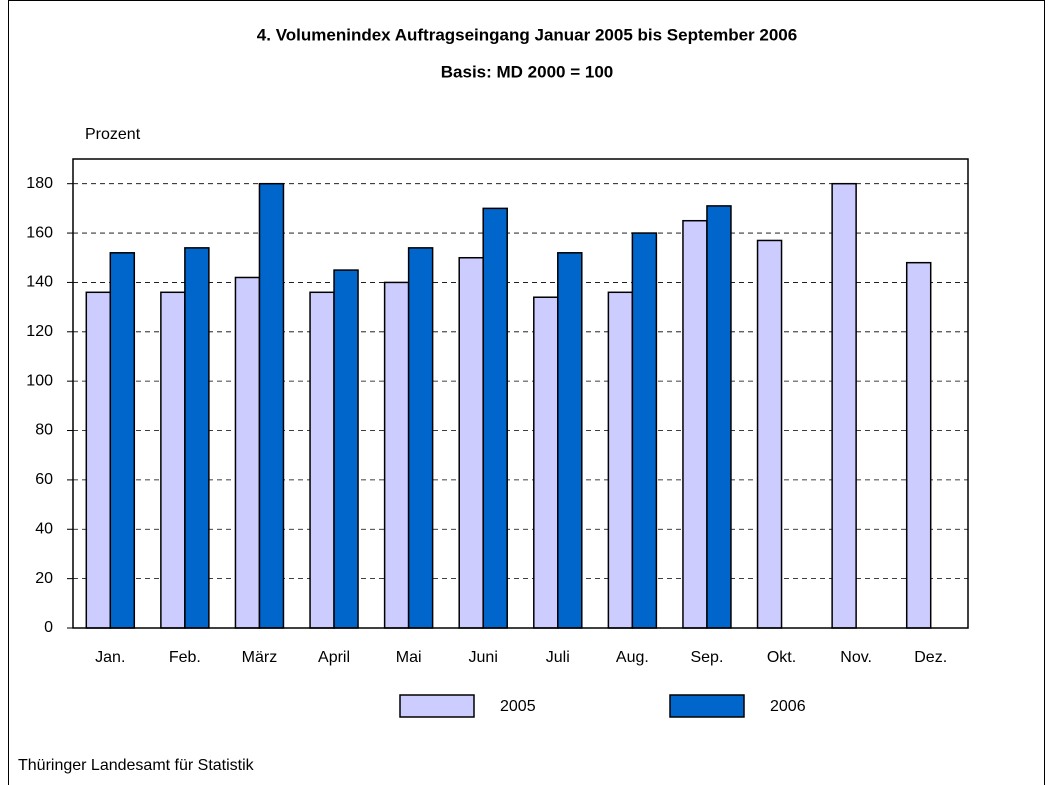 The height and width of the screenshot is (785, 1053). Describe the element at coordinates (39, 380) in the screenshot. I see `y-tick-label: 100` at that location.